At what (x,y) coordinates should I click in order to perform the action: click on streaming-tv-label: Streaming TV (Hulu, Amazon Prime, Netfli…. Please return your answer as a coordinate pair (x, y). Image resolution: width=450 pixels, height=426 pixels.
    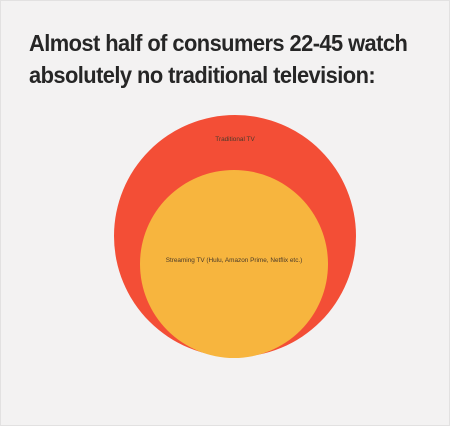
    Looking at the image, I should click on (234, 260).